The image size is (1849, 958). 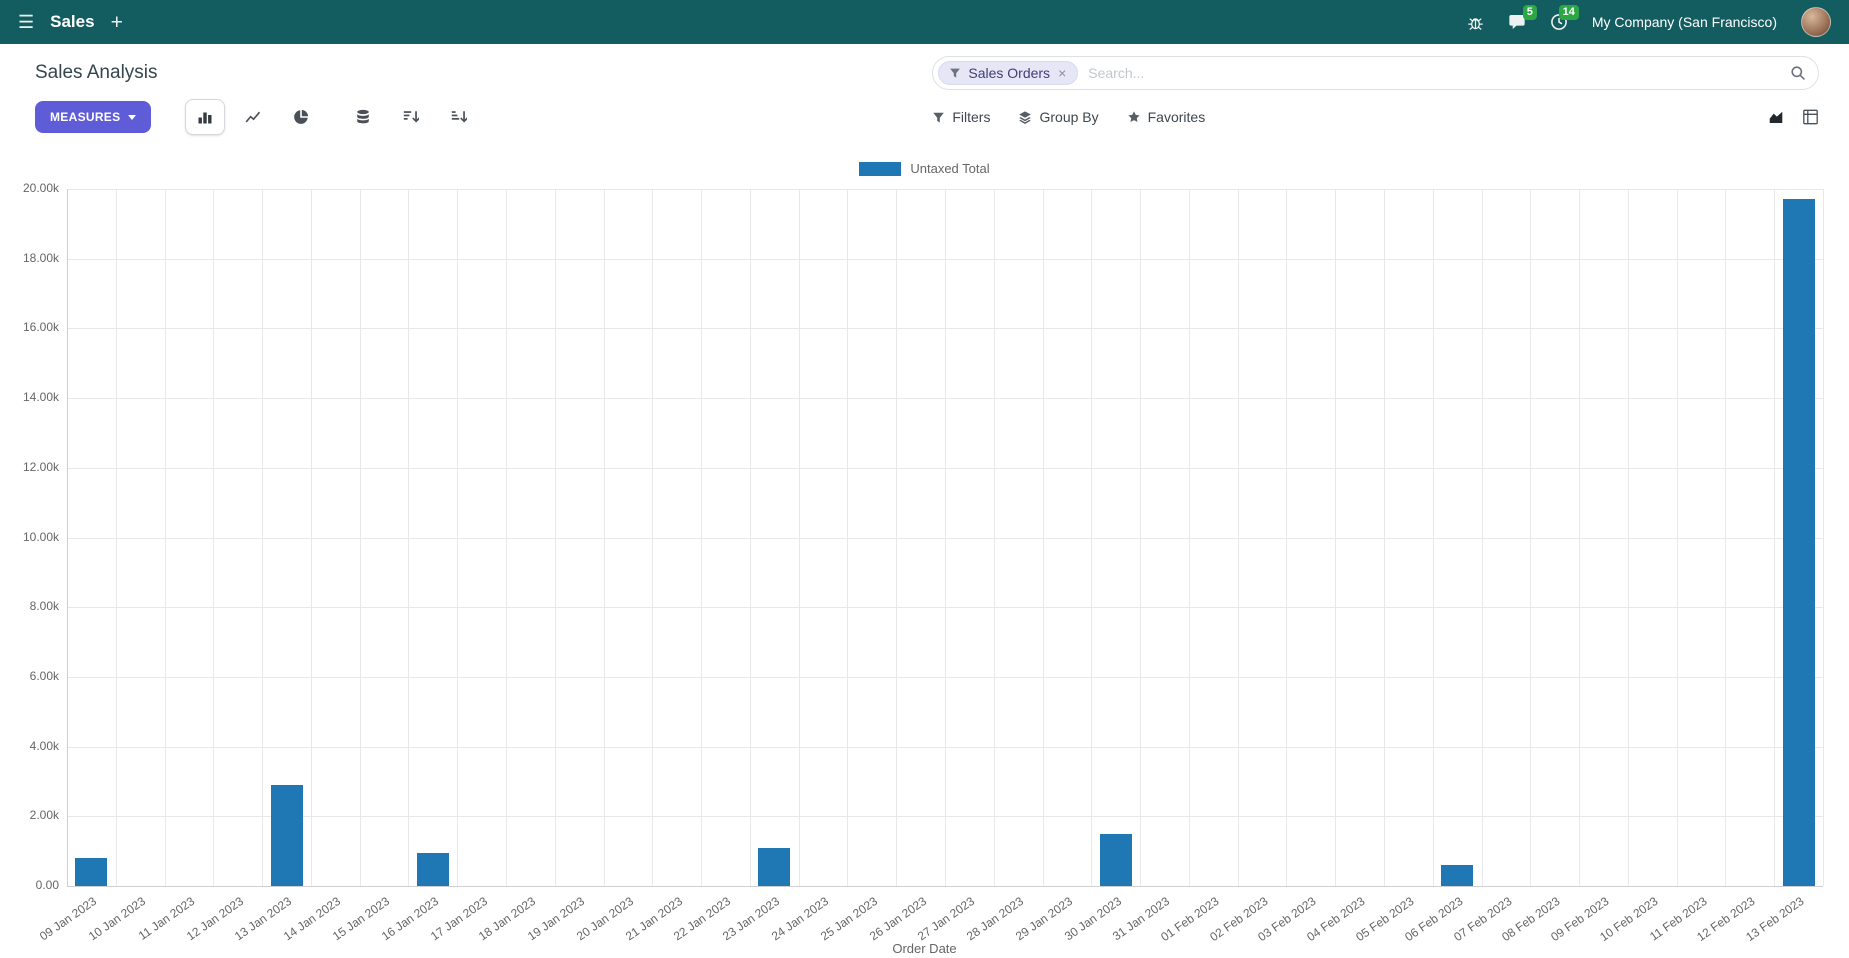 I want to click on y-tick-label: 8.00k, so click(x=44, y=606).